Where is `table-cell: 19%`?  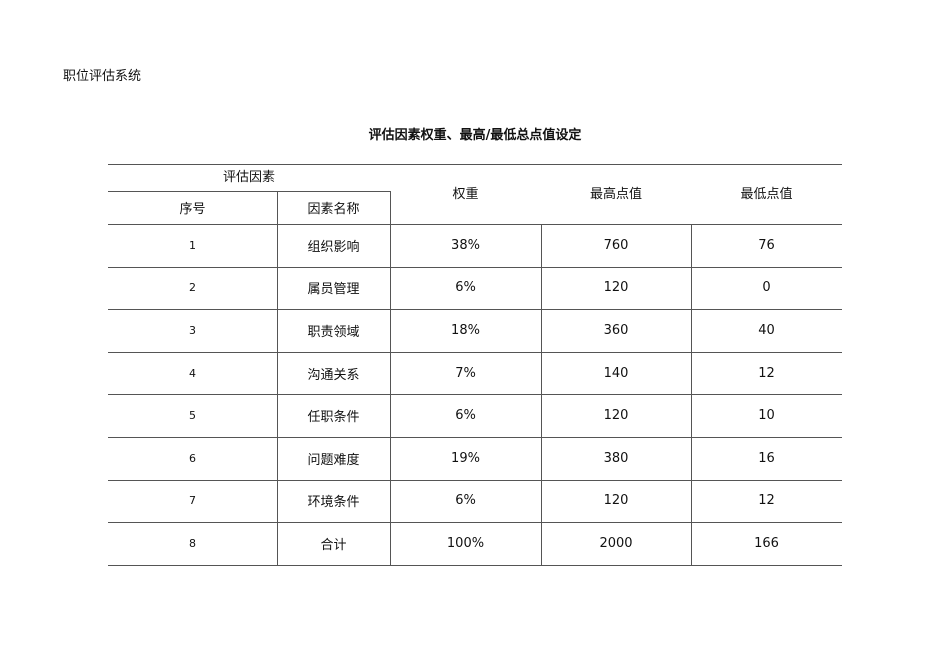
table-cell: 19% is located at coordinates (465, 458).